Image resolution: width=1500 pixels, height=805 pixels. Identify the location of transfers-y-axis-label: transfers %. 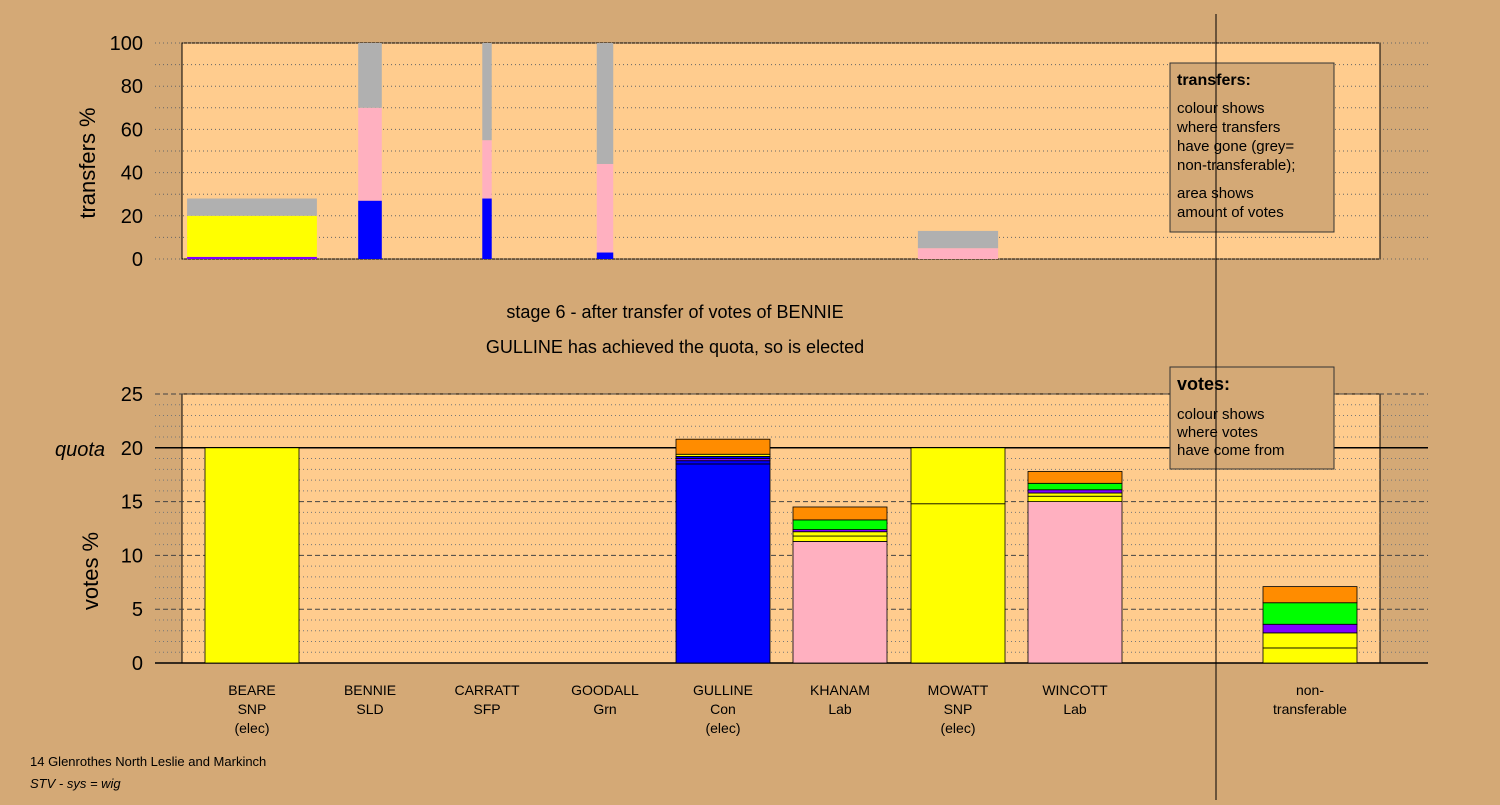
(87, 162).